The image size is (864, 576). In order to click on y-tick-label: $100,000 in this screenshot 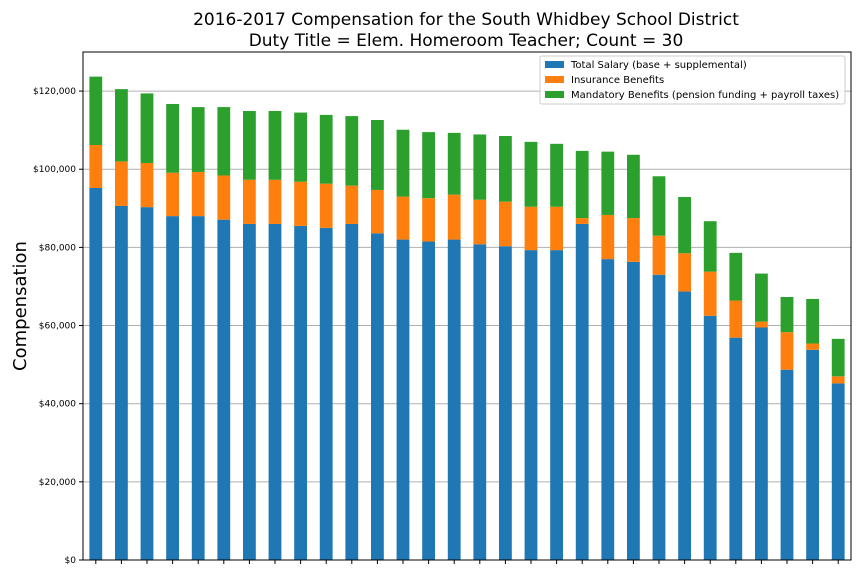, I will do `click(54, 170)`.